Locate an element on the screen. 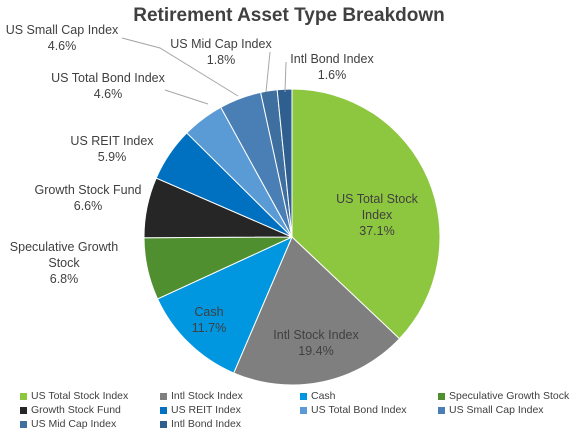 The height and width of the screenshot is (438, 578). legend-item: US Total Bond Index is located at coordinates (369, 410).